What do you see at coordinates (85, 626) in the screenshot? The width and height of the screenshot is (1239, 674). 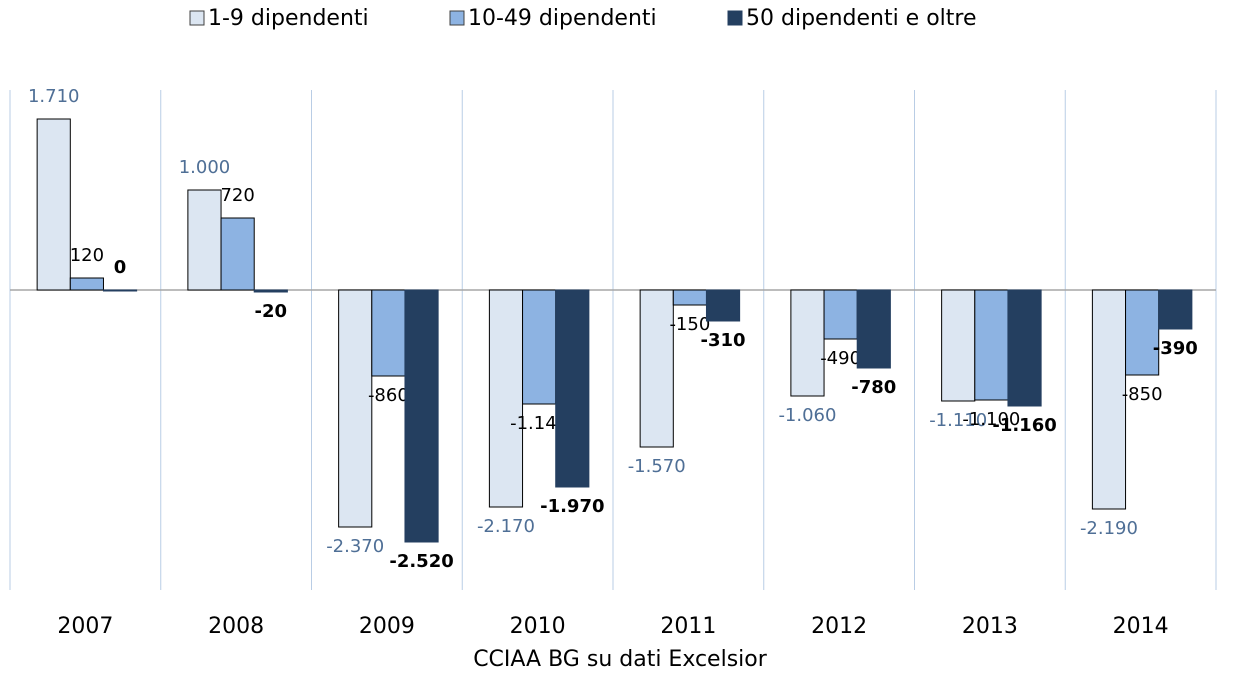 I see `x-tick-label: 2007` at bounding box center [85, 626].